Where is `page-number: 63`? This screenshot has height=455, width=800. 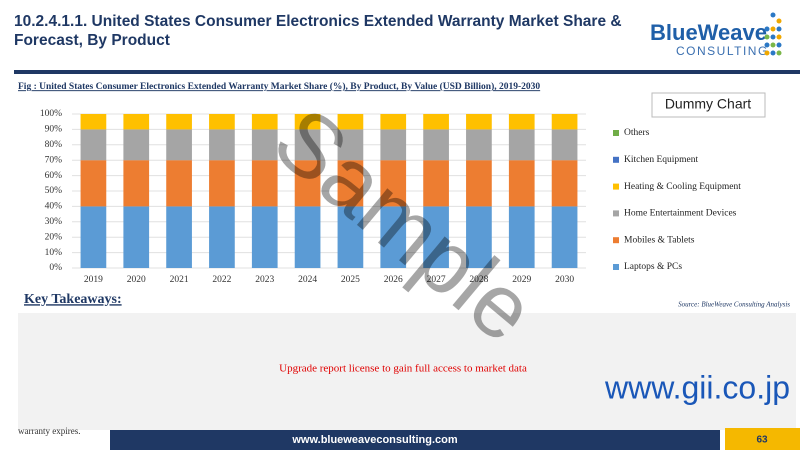 page-number: 63 is located at coordinates (762, 440).